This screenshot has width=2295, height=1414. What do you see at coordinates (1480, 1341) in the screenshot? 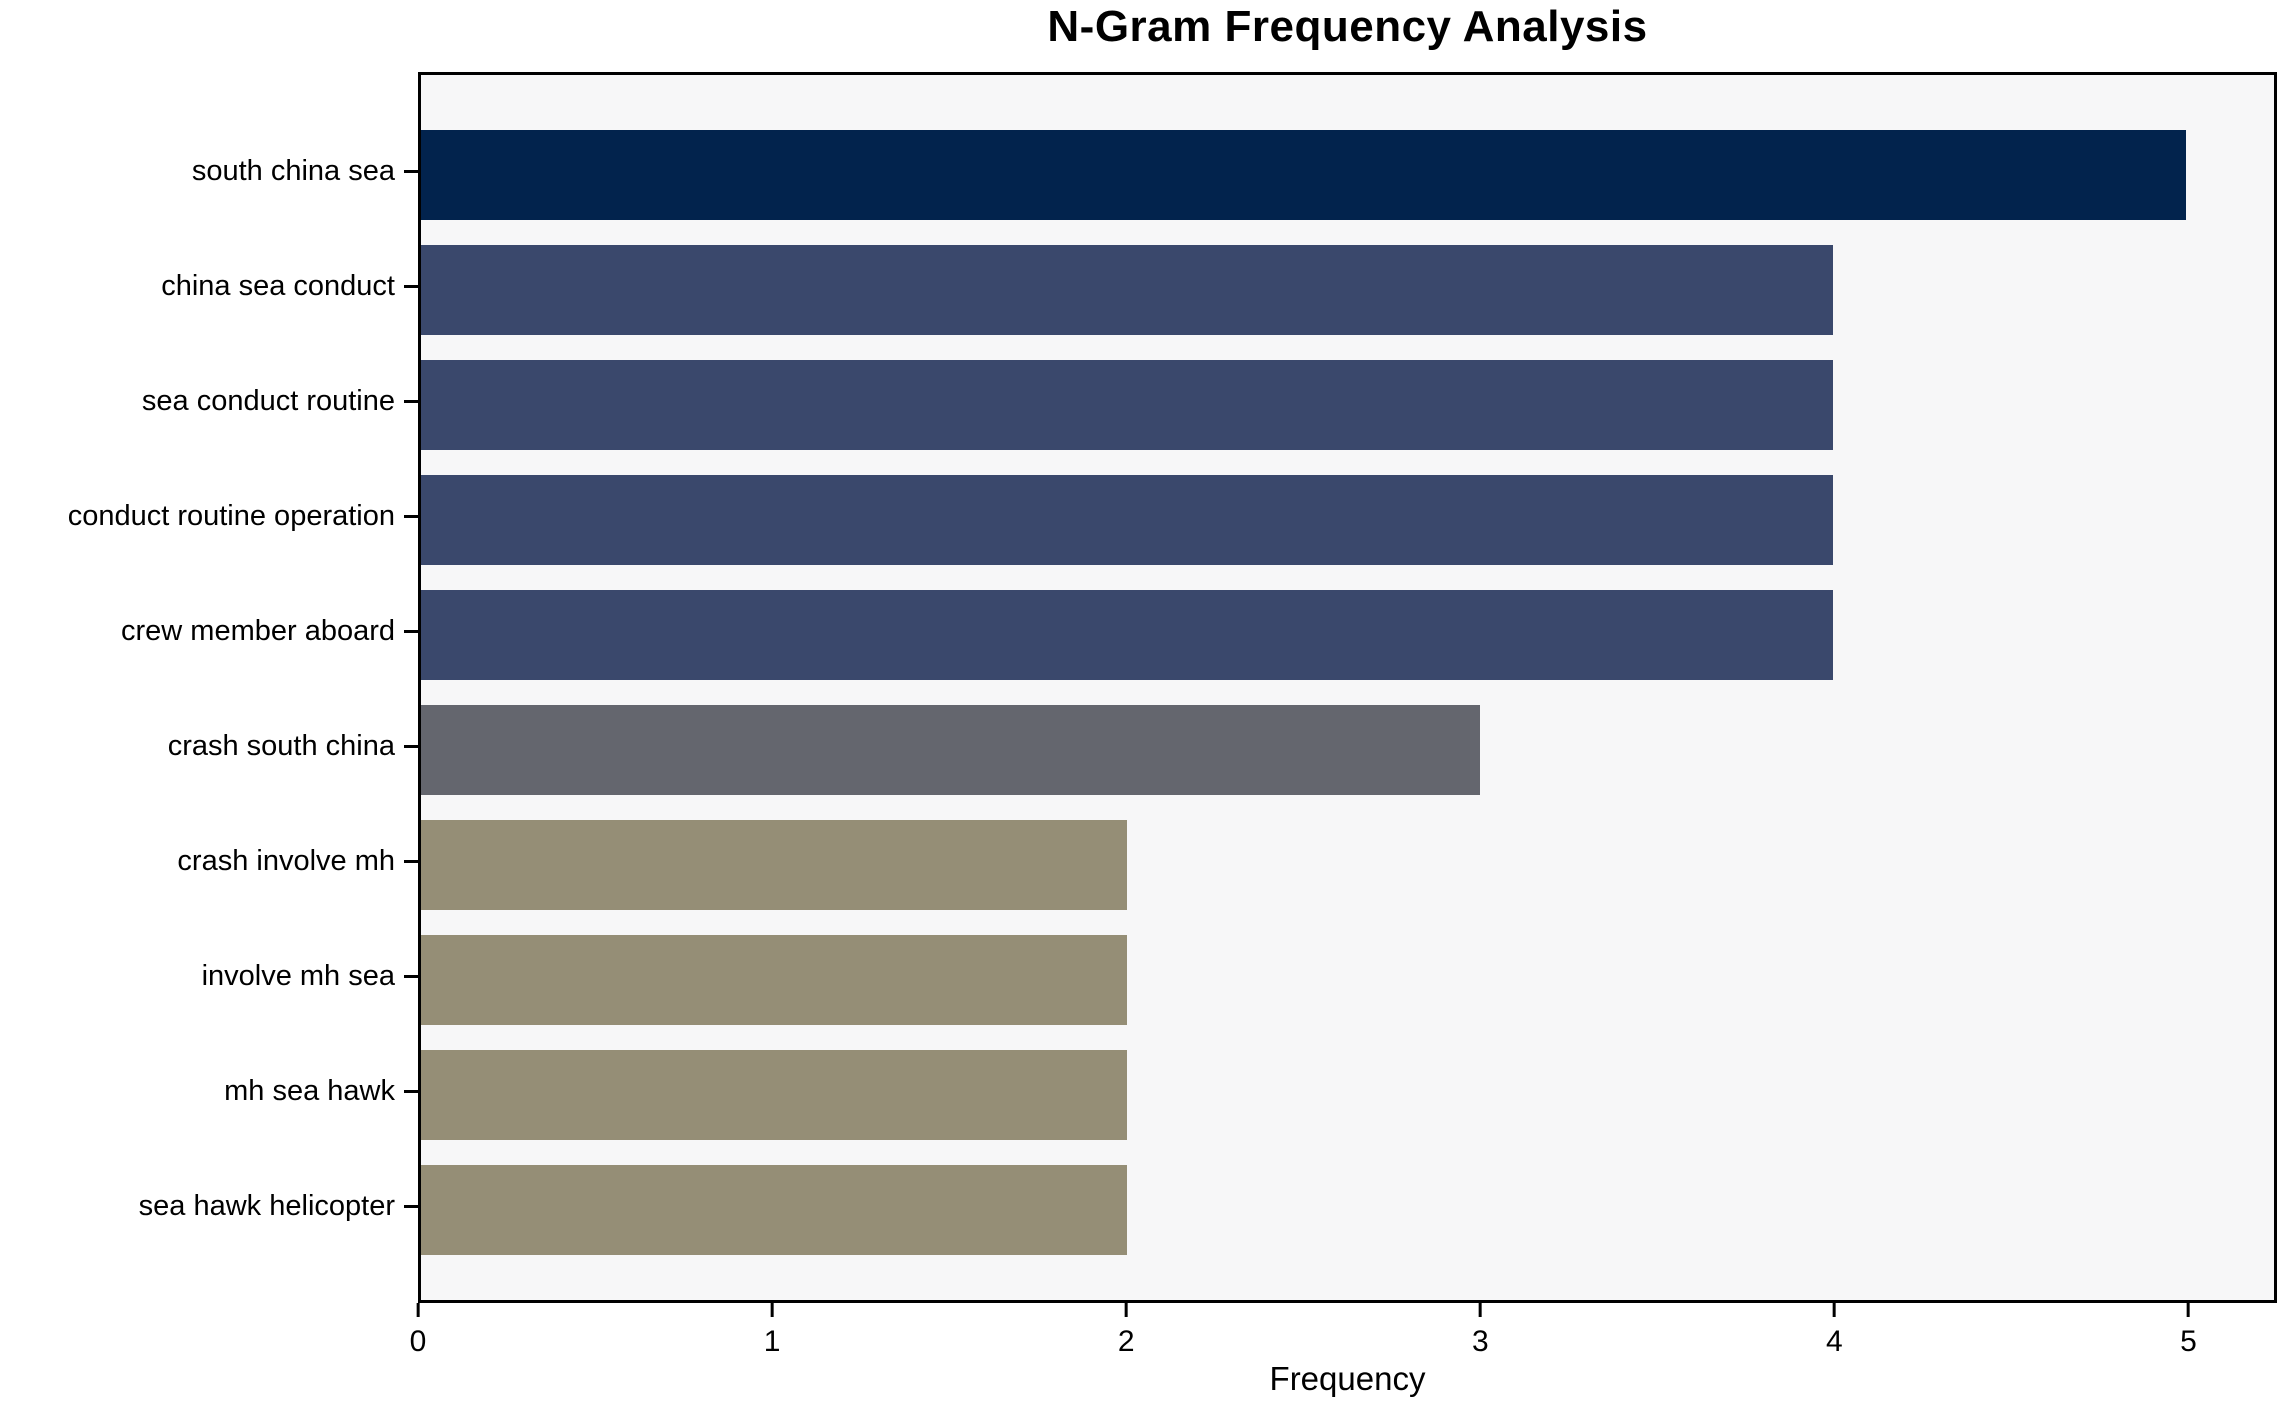
I see `x-tick-label: 3` at bounding box center [1480, 1341].